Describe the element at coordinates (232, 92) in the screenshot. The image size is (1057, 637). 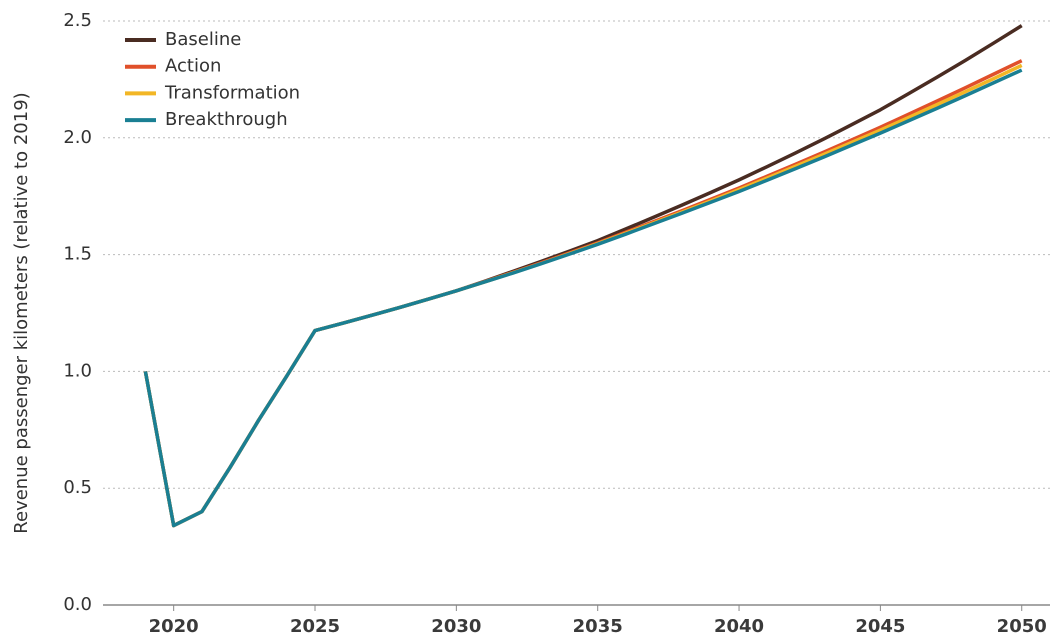
I see `legend-label: Transformation` at that location.